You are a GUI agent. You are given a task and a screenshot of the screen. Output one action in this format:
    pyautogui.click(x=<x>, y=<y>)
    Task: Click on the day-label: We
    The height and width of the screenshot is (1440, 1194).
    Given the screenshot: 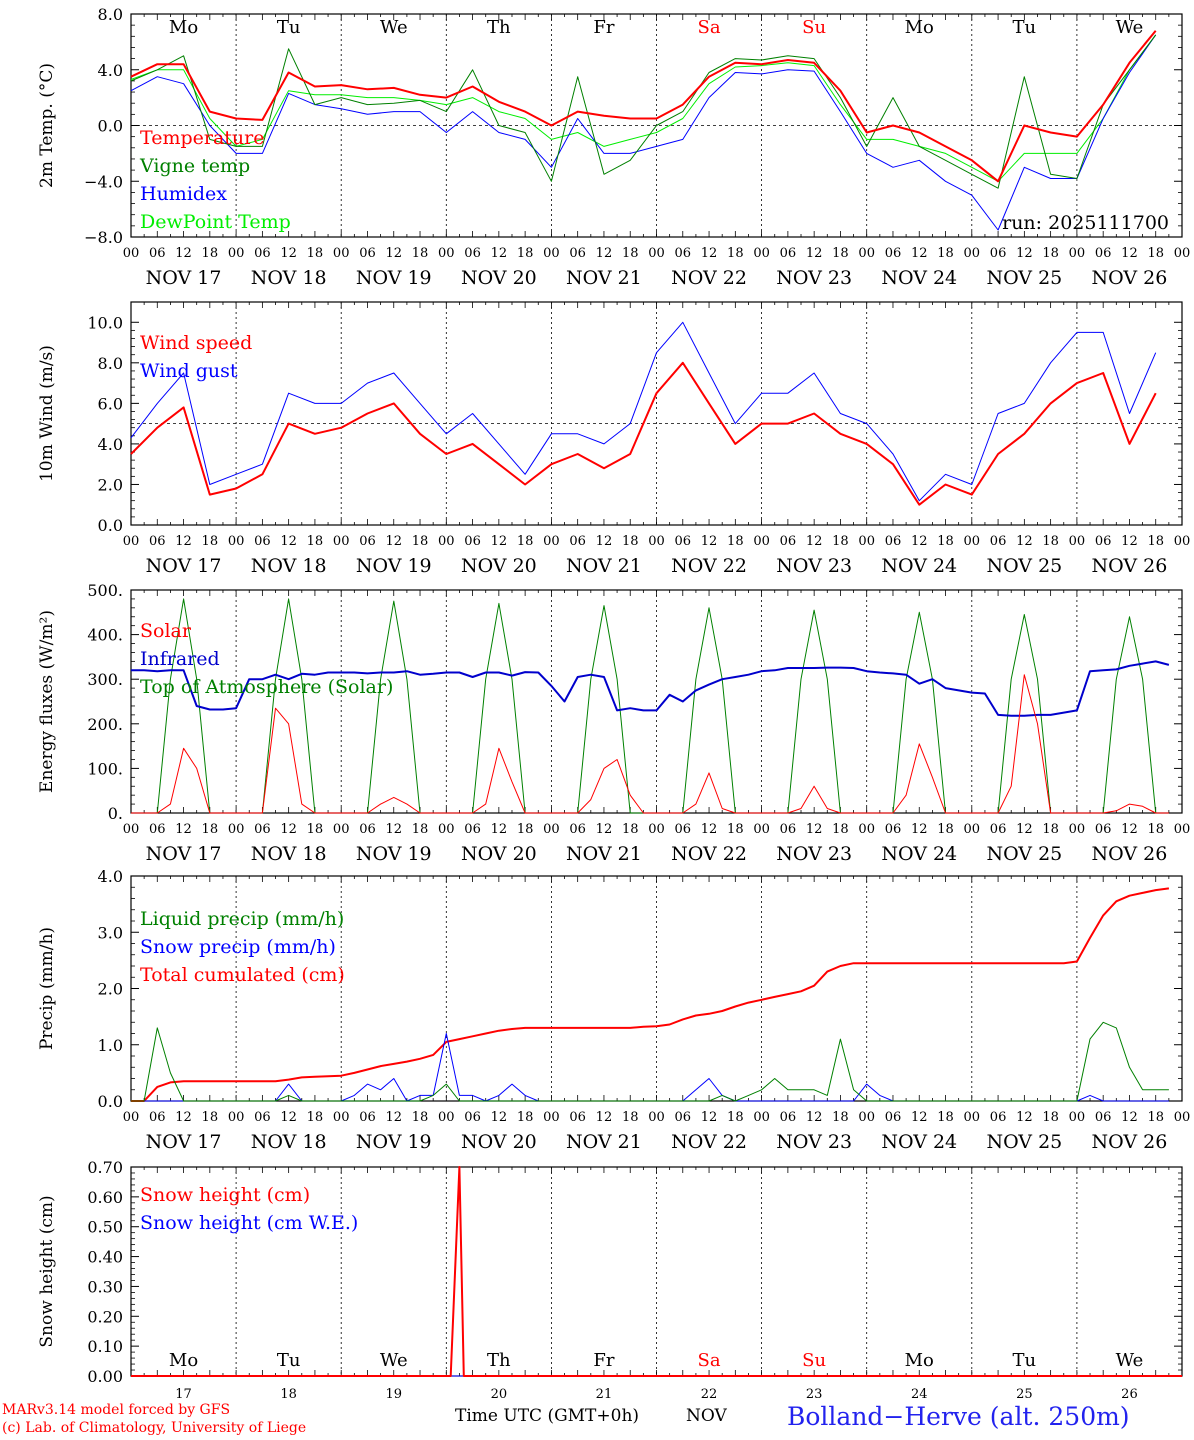 What is the action you would take?
    pyautogui.click(x=394, y=27)
    